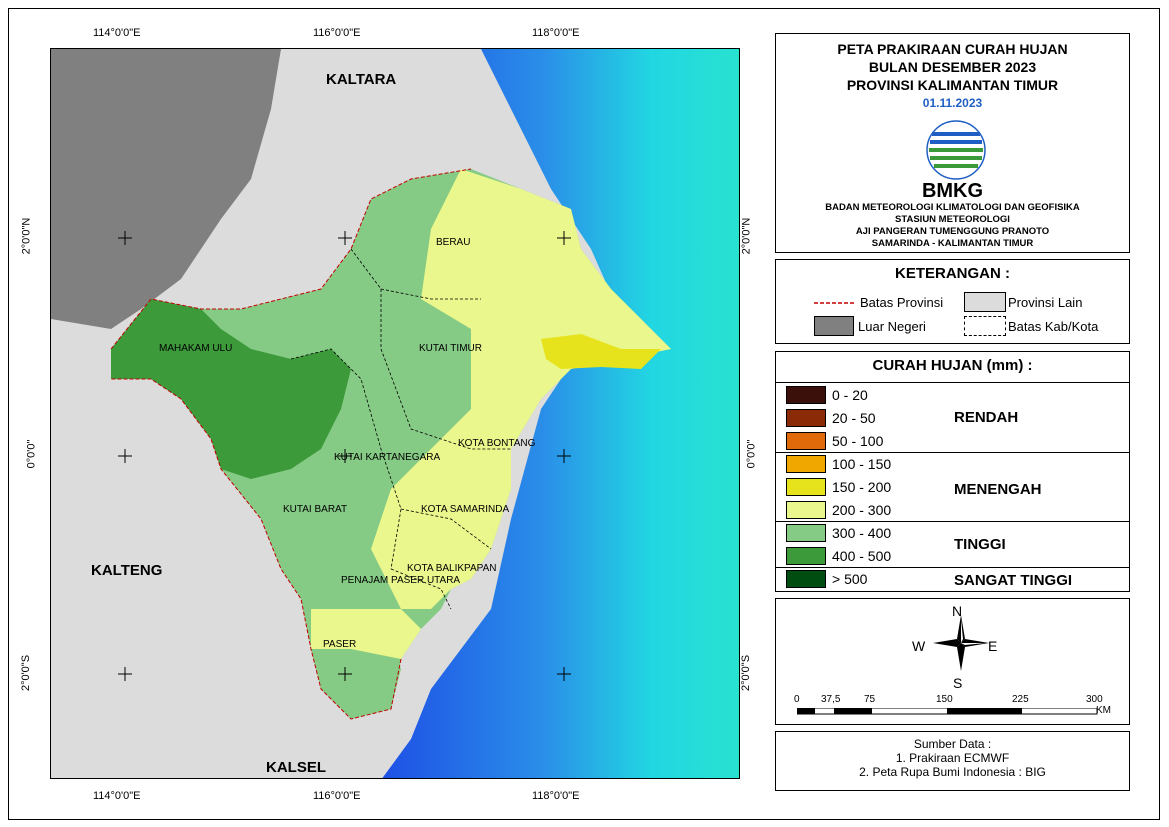  What do you see at coordinates (450, 348) in the screenshot?
I see `region-label-kutai-timur: KUTAI TIMUR` at bounding box center [450, 348].